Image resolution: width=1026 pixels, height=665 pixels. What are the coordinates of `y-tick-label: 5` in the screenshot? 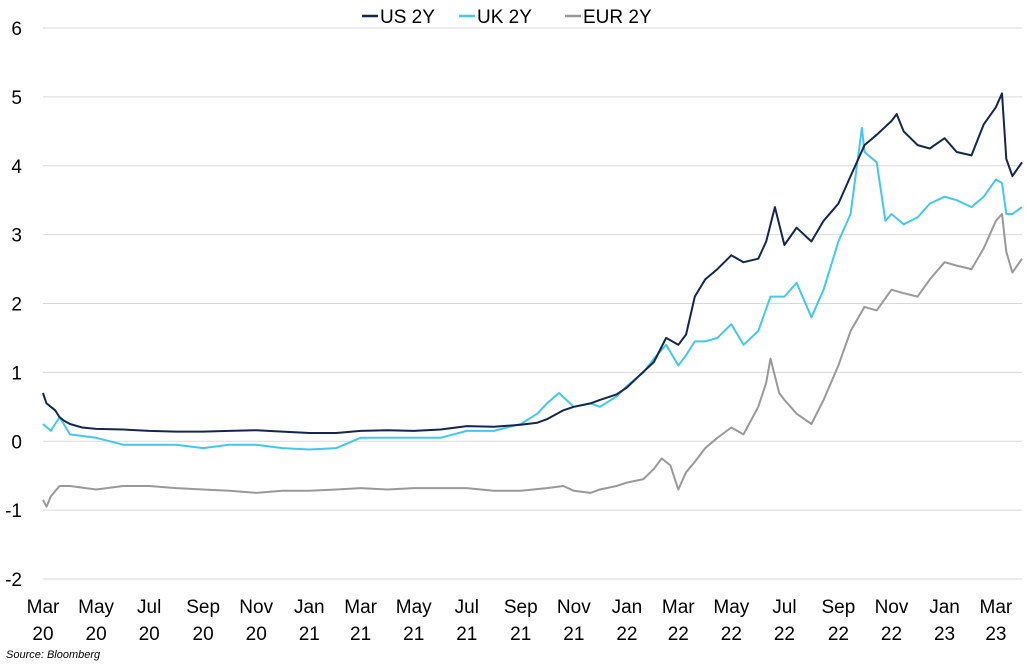 It's located at (16, 98).